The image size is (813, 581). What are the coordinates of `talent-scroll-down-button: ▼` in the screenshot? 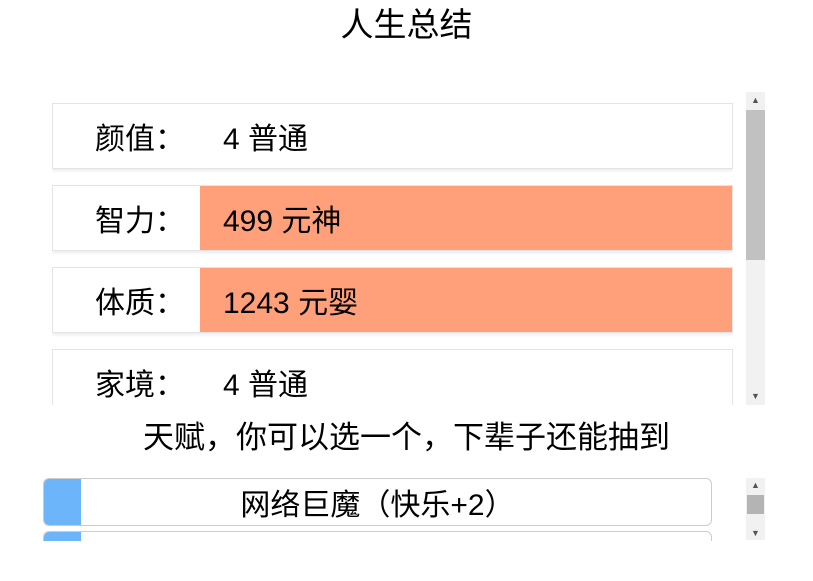 It's located at (755, 533).